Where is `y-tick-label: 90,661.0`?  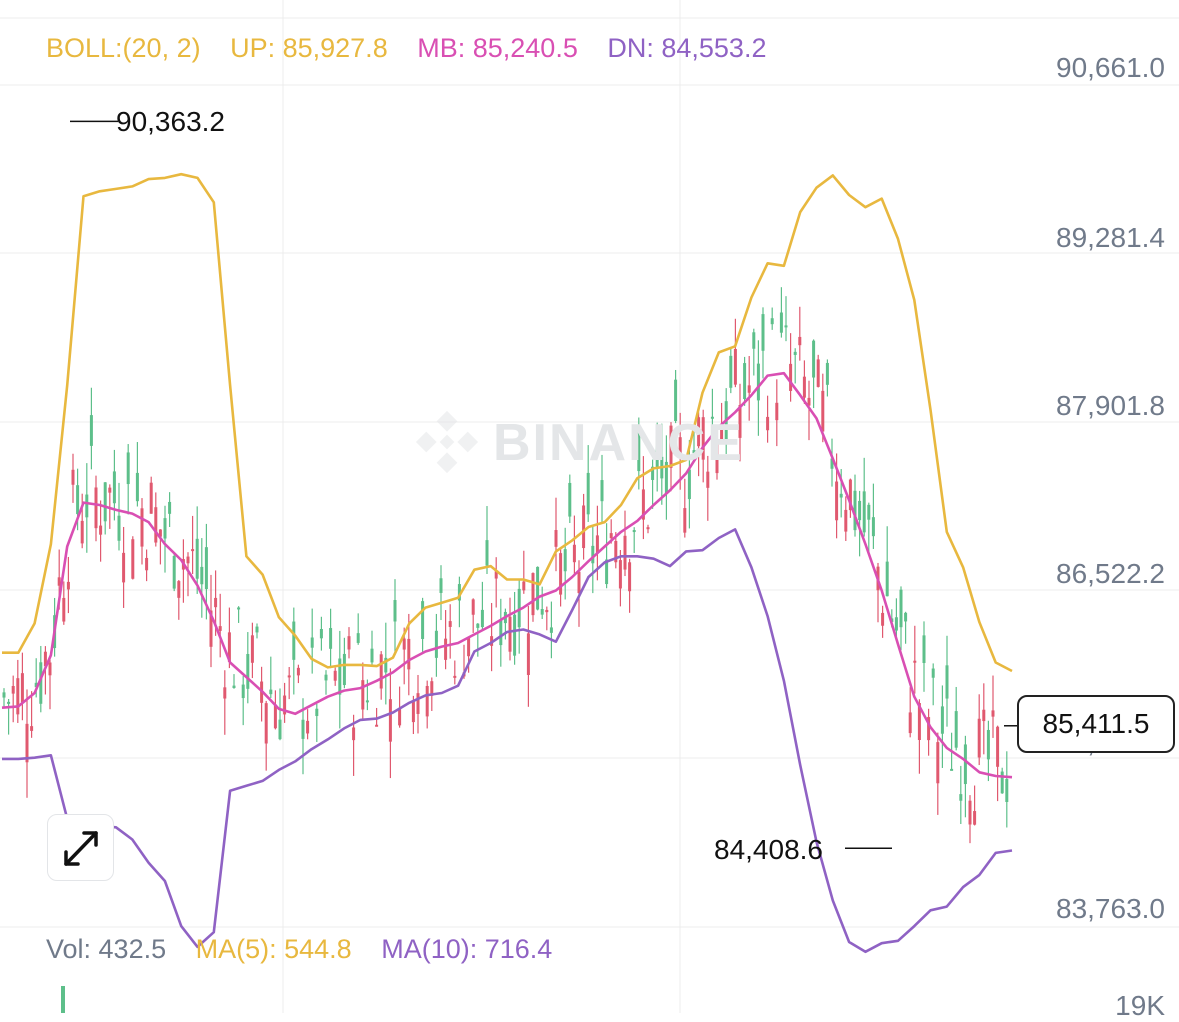
y-tick-label: 90,661.0 is located at coordinates (1110, 67).